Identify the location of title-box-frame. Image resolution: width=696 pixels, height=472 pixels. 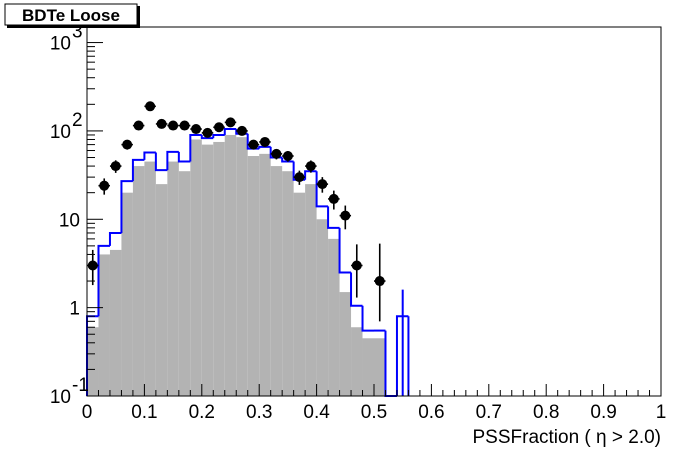
(71, 14).